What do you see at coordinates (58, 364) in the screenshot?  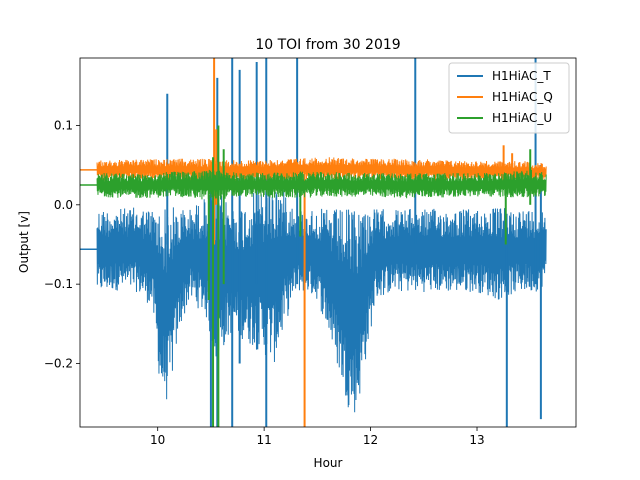 I see `y-tick-label: −0.2` at bounding box center [58, 364].